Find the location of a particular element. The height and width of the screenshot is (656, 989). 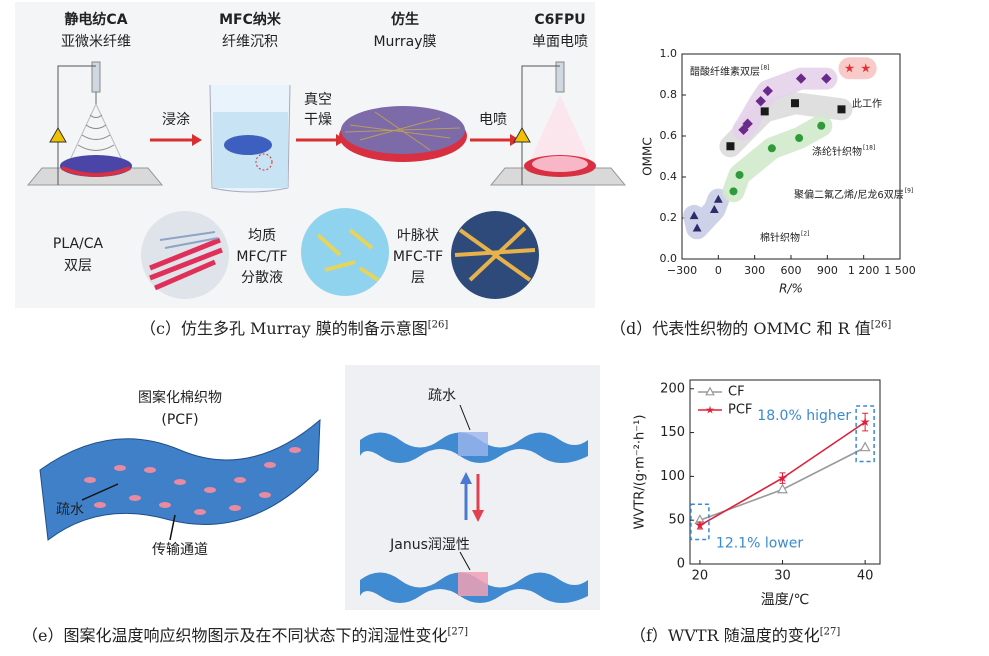

x-axis-label: R/% is located at coordinates (791, 289).